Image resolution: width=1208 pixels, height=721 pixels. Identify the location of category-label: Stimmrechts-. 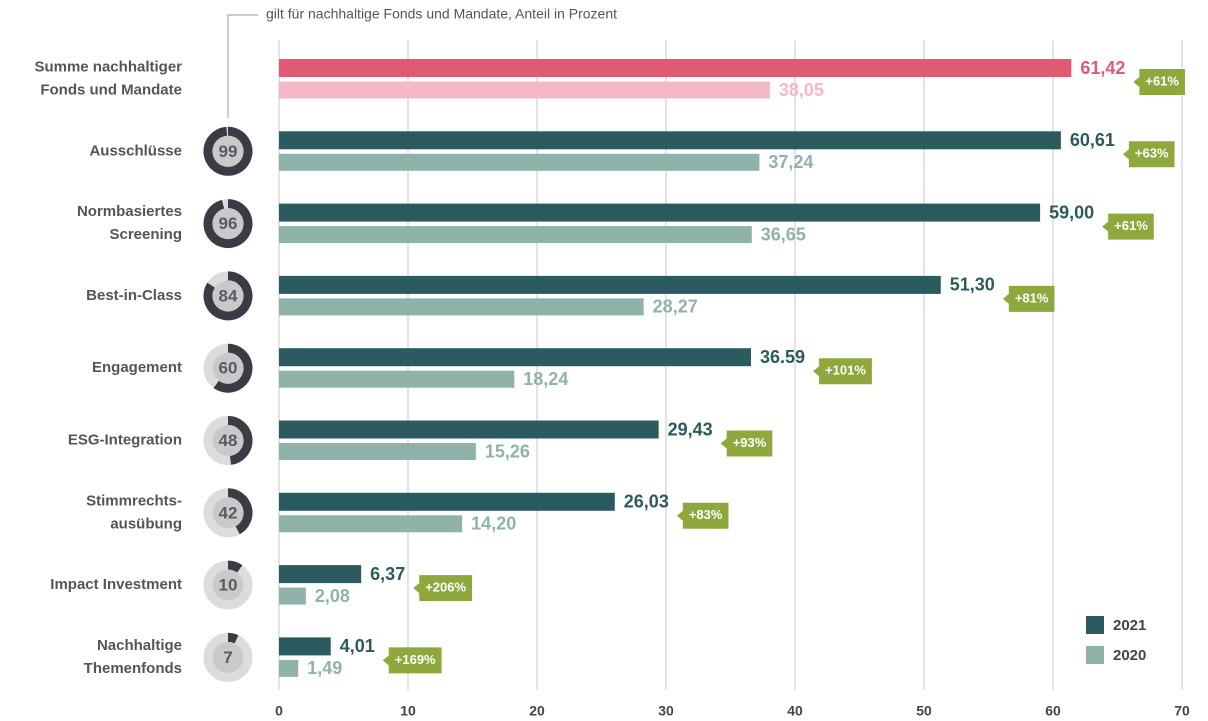
(134, 500).